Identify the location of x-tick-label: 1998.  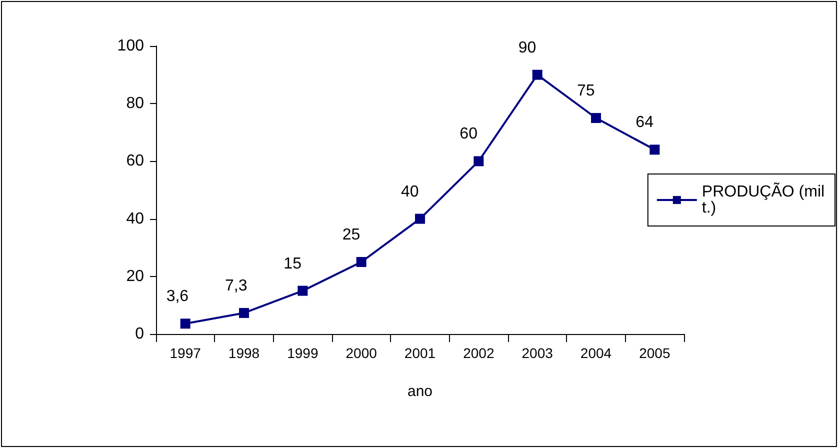
(244, 353).